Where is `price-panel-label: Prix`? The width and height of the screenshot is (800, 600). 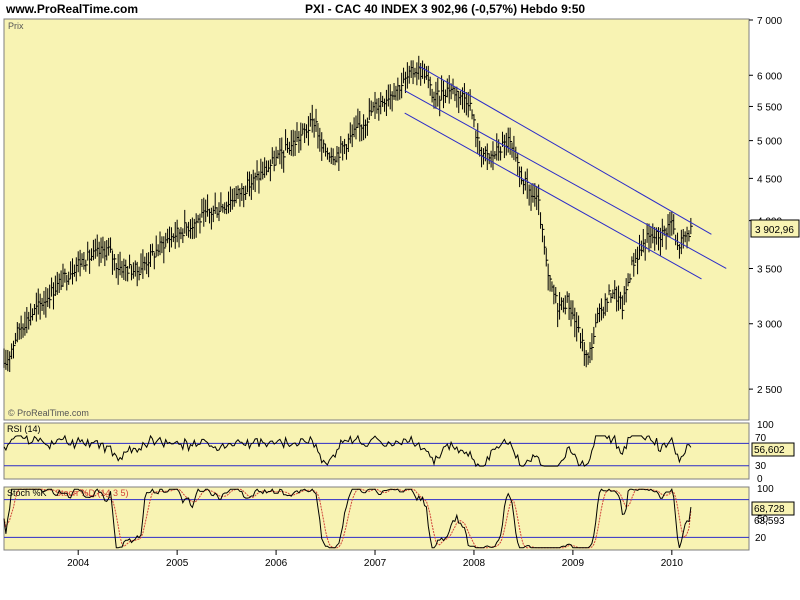 price-panel-label: Prix is located at coordinates (16, 26).